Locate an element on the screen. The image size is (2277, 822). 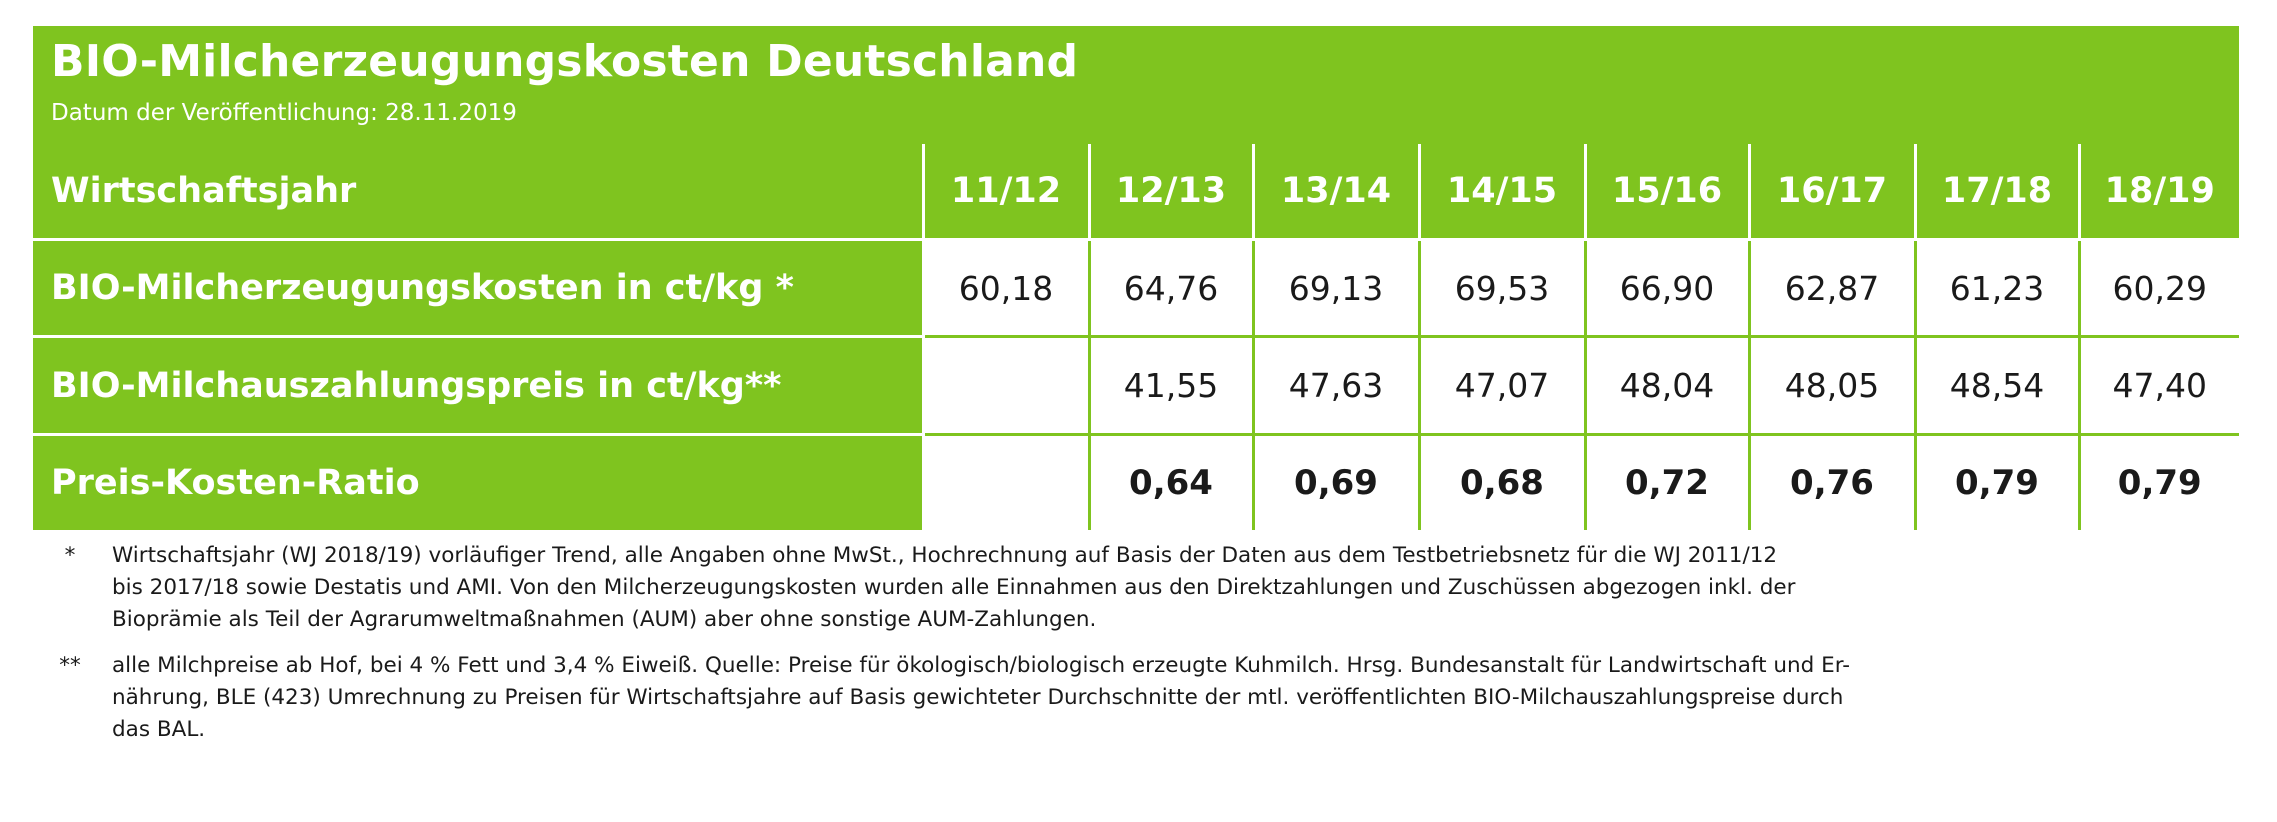
table-cell: 41,55 is located at coordinates (1171, 385).